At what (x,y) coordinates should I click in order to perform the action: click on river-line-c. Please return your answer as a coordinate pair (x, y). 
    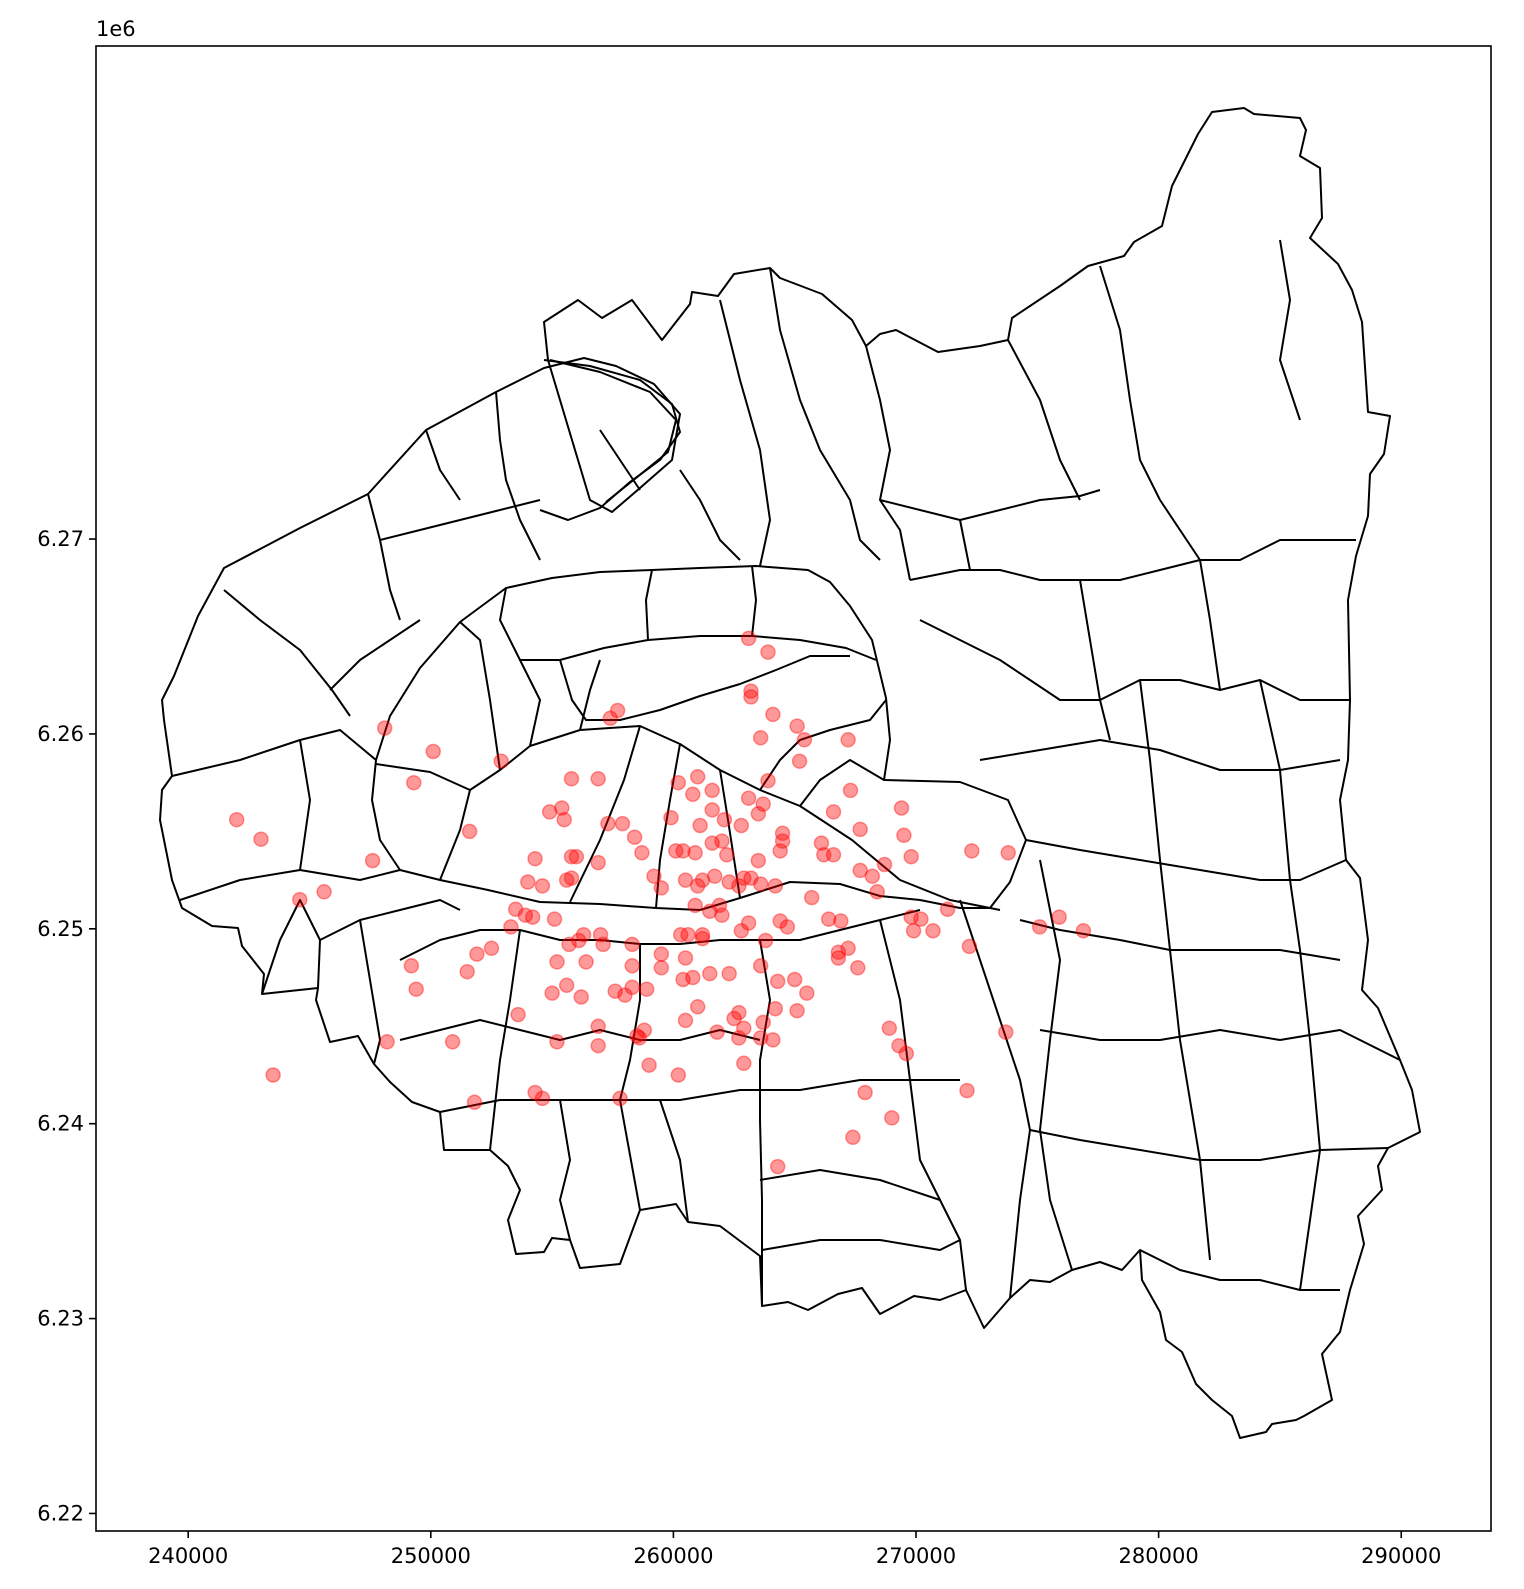
    Looking at the image, I should click on (613, 431).